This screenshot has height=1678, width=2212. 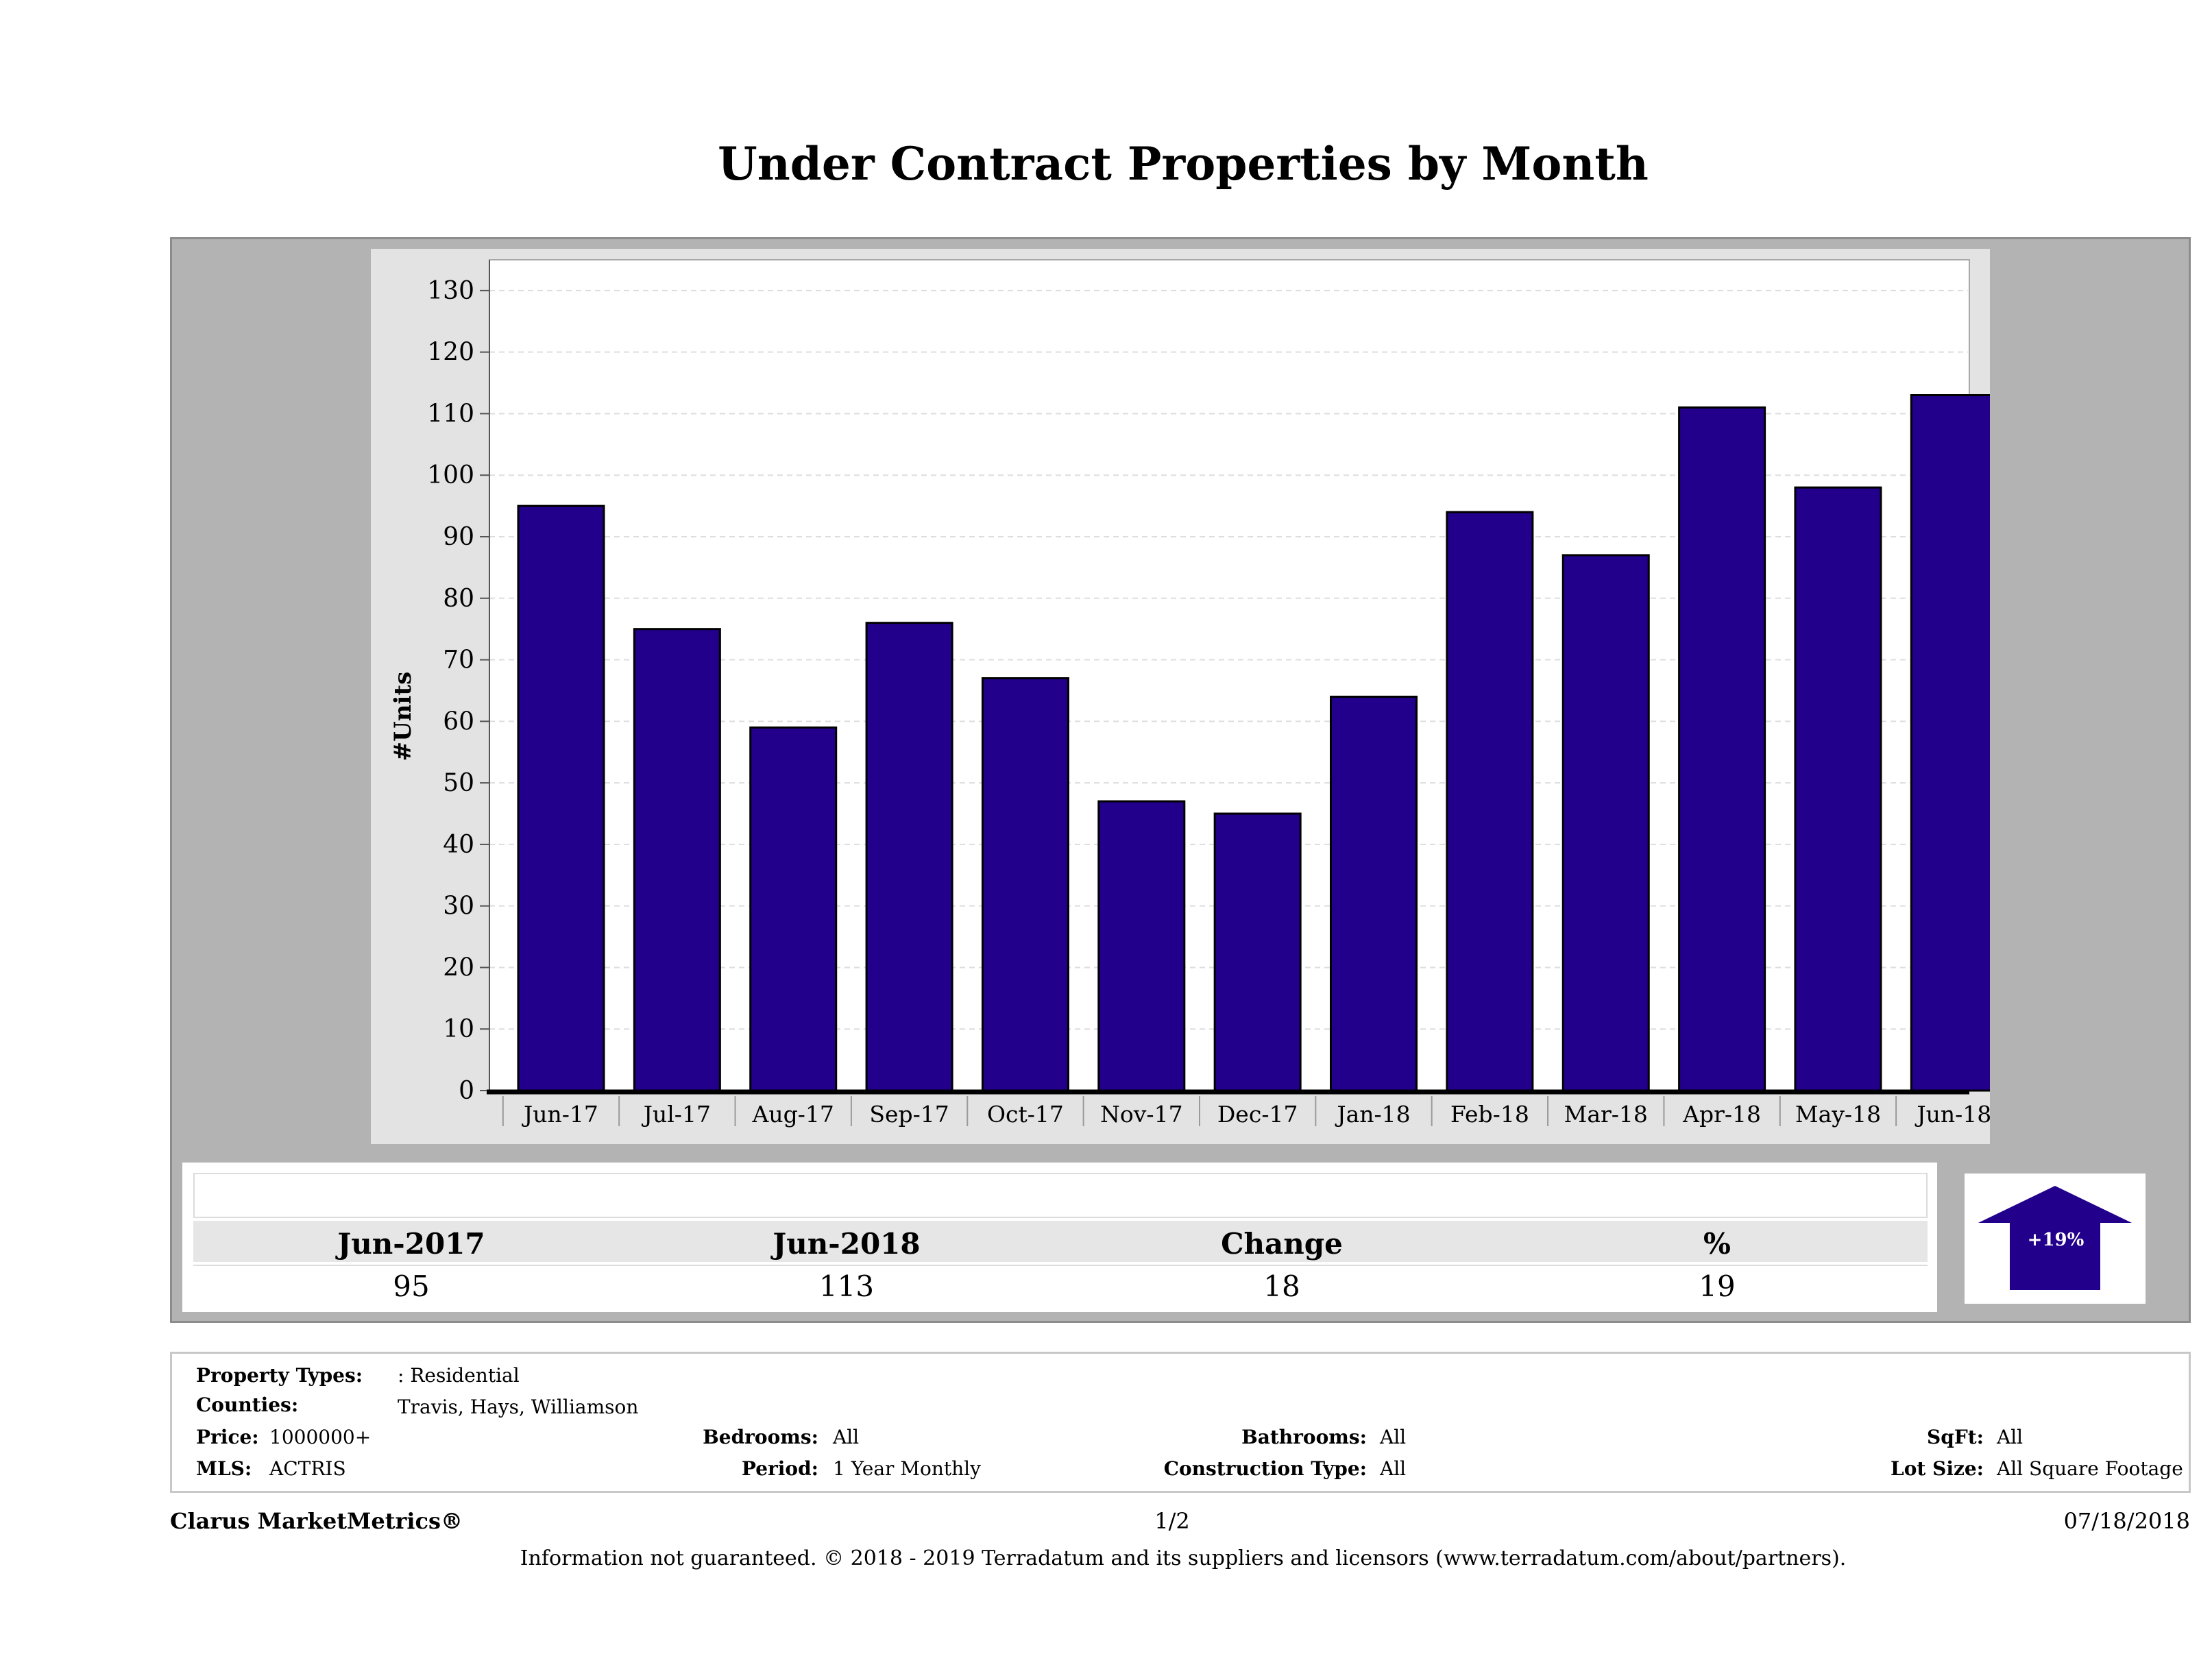 What do you see at coordinates (411, 1286) in the screenshot?
I see `summary-value-start: 95` at bounding box center [411, 1286].